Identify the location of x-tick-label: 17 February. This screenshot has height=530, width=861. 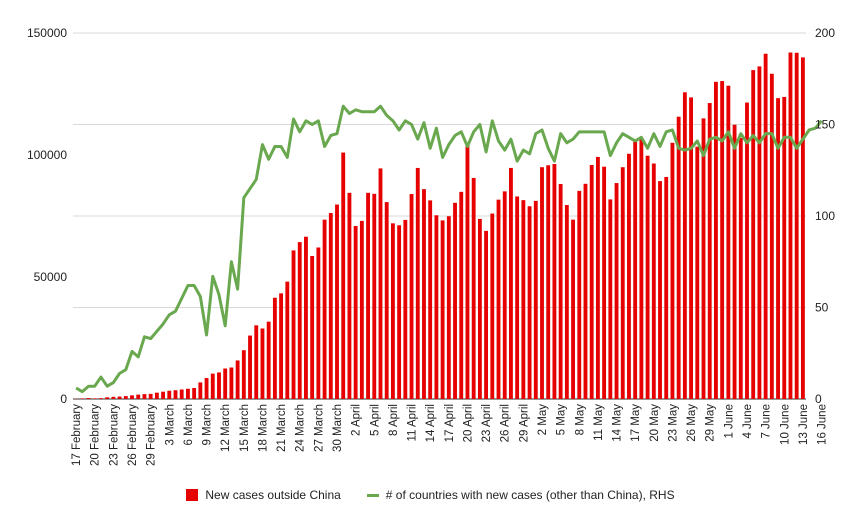
(77, 435).